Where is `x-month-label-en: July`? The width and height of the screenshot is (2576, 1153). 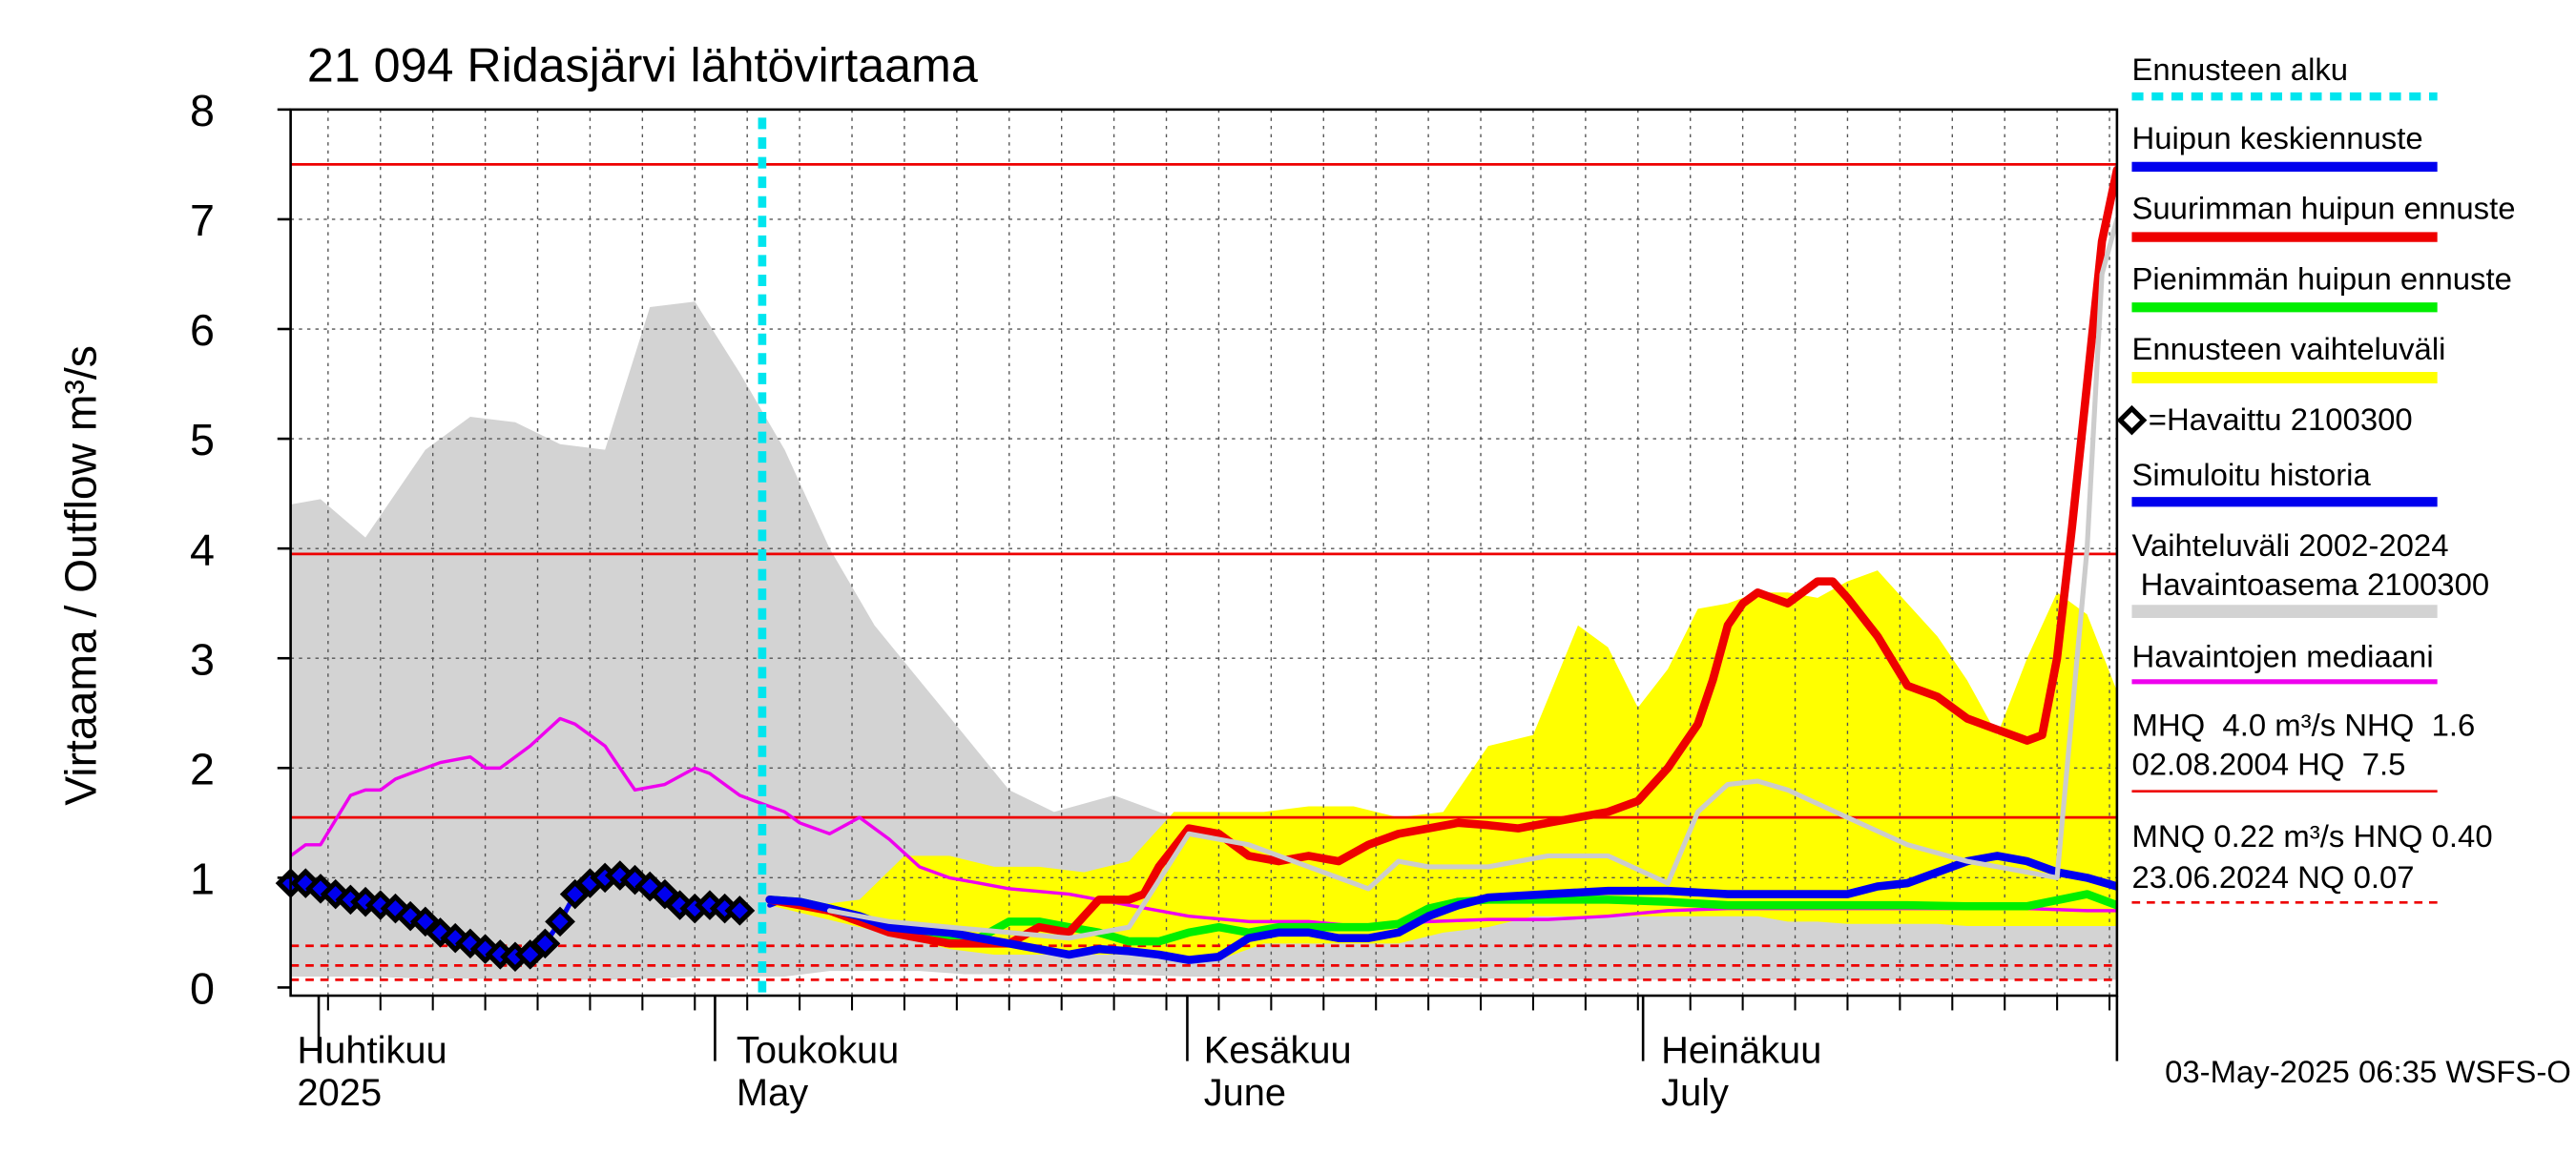 x-month-label-en: July is located at coordinates (1695, 1093).